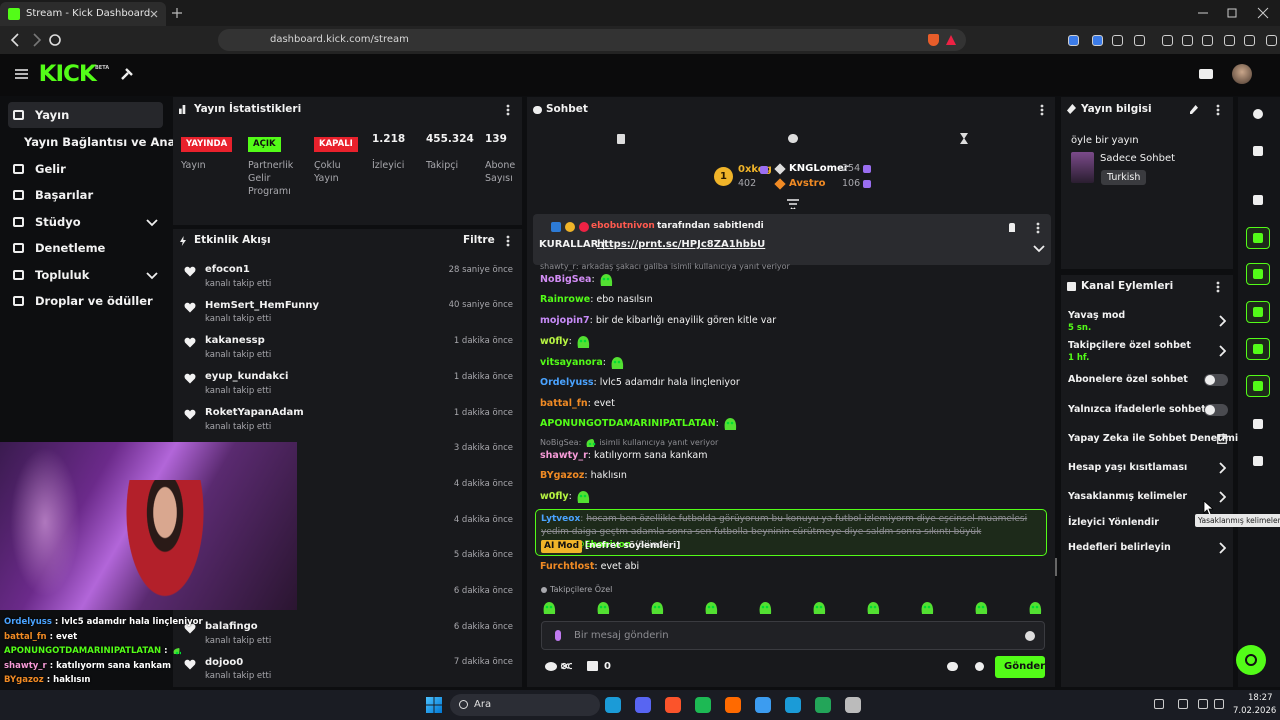 This screenshot has height=720, width=1280. Describe the element at coordinates (592, 666) in the screenshot. I see `store-icon` at that location.